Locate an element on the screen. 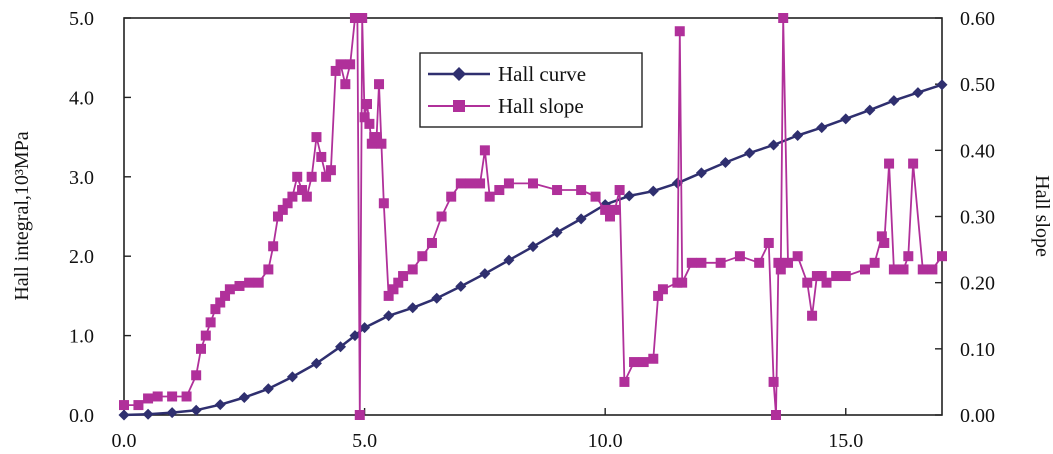  y-right-tick-label: 0.10 is located at coordinates (977, 350).